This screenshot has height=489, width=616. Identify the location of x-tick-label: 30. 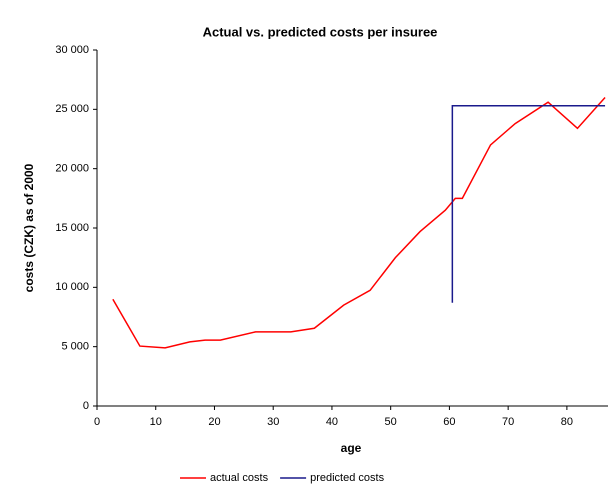
(273, 422).